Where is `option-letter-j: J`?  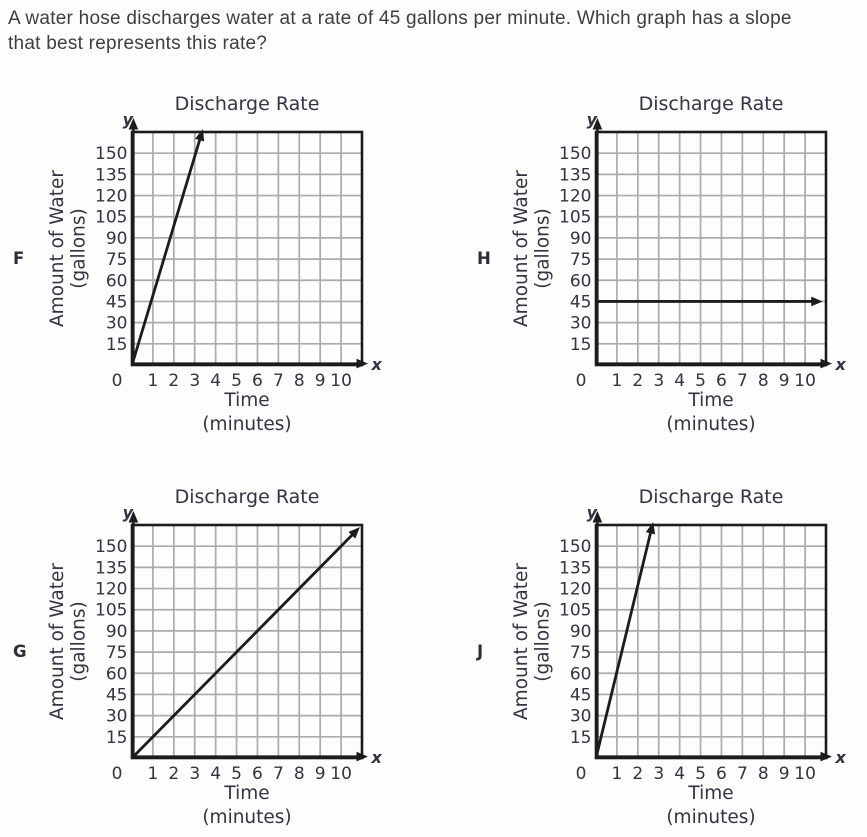
option-letter-j: J is located at coordinates (480, 651).